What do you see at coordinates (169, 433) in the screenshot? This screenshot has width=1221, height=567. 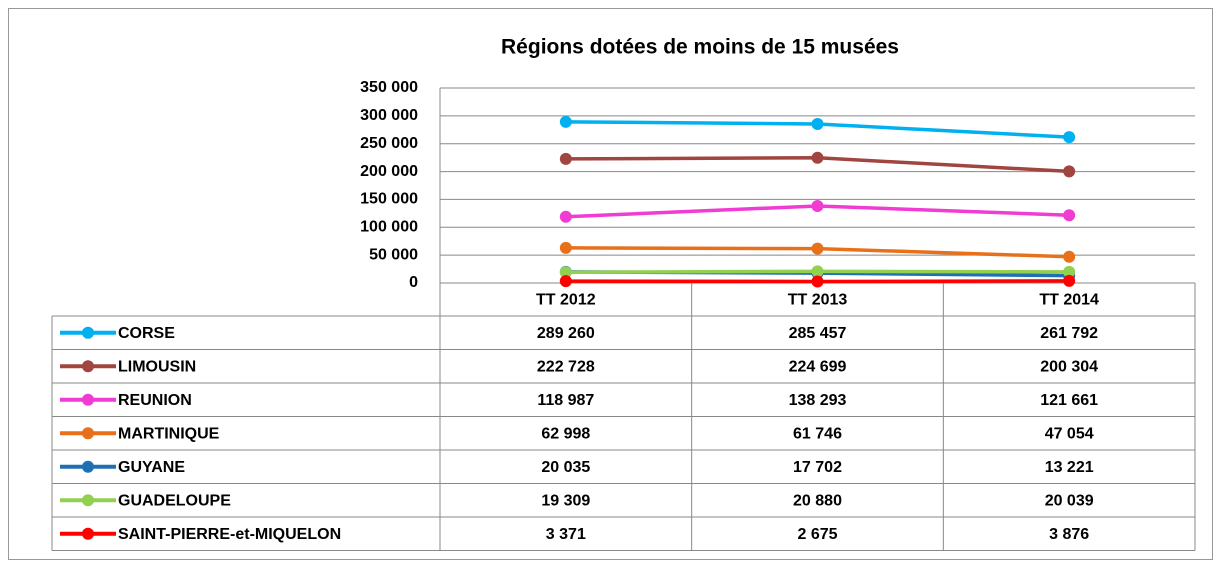 I see `legend-label: MARTINIQUE` at bounding box center [169, 433].